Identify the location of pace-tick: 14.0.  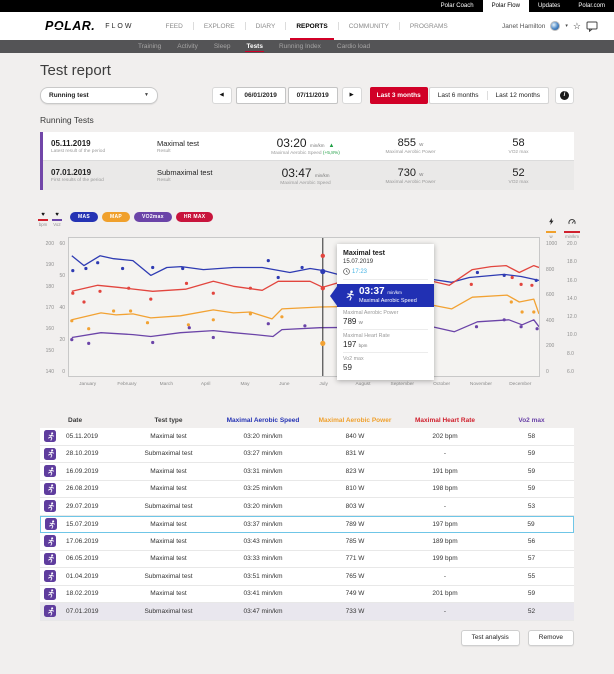
(572, 298).